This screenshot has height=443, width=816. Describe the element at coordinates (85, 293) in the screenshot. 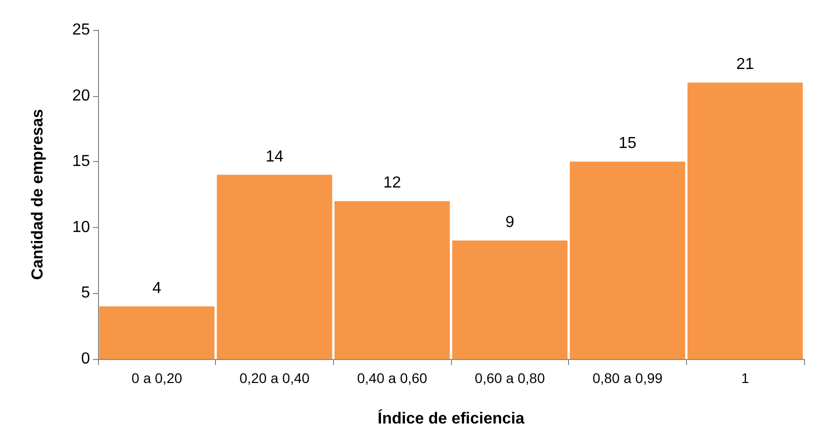

I see `y-tick-label: 5` at that location.